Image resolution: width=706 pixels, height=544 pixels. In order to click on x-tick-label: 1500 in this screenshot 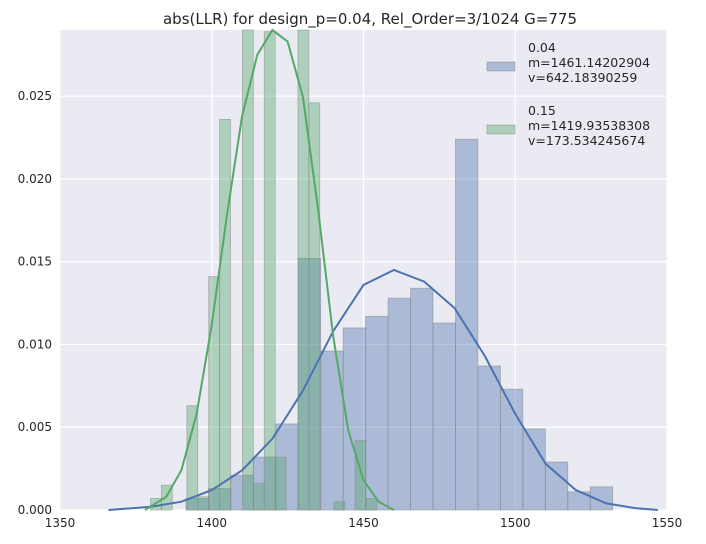, I will do `click(515, 523)`.